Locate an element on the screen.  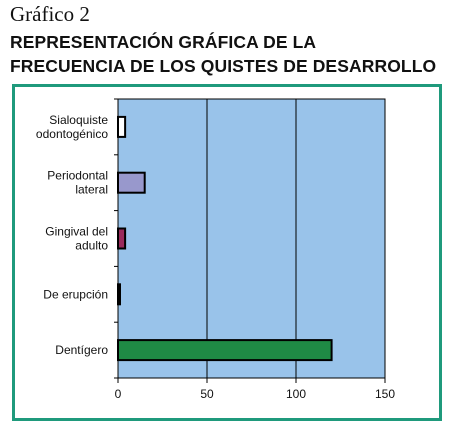
category-label-2: Gingival del adulto is located at coordinates (76, 239).